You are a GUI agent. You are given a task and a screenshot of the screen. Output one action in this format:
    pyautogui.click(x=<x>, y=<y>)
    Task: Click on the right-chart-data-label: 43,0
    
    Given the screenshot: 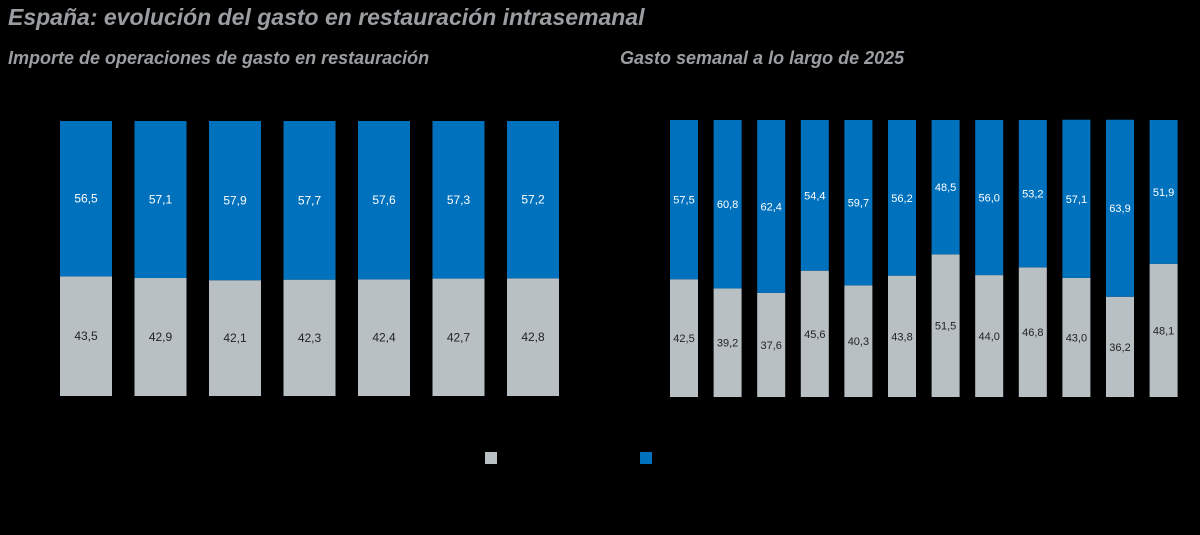 What is the action you would take?
    pyautogui.click(x=1076, y=338)
    